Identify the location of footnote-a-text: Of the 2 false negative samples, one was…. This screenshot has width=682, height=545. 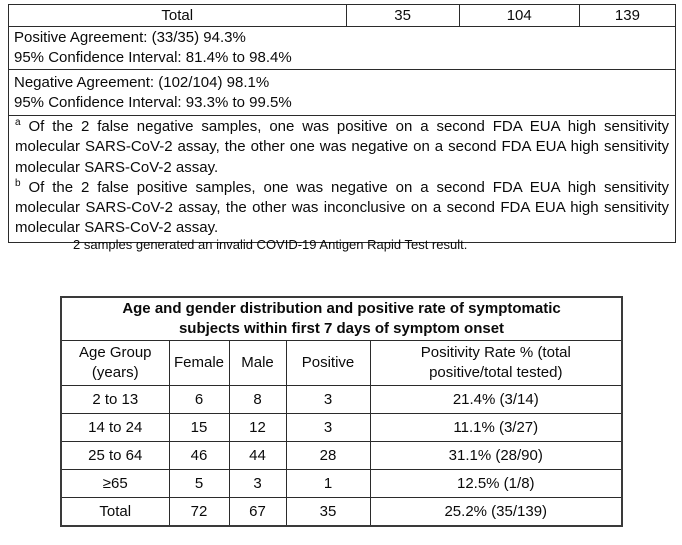
(342, 147).